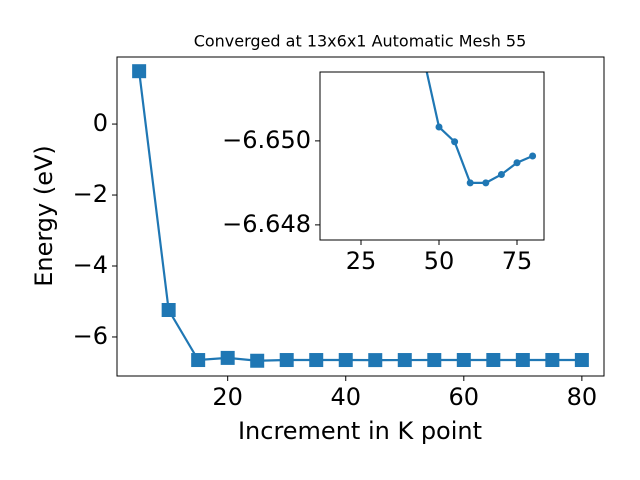 This screenshot has width=640, height=480. Describe the element at coordinates (439, 261) in the screenshot. I see `x-tick-label: 50` at that location.